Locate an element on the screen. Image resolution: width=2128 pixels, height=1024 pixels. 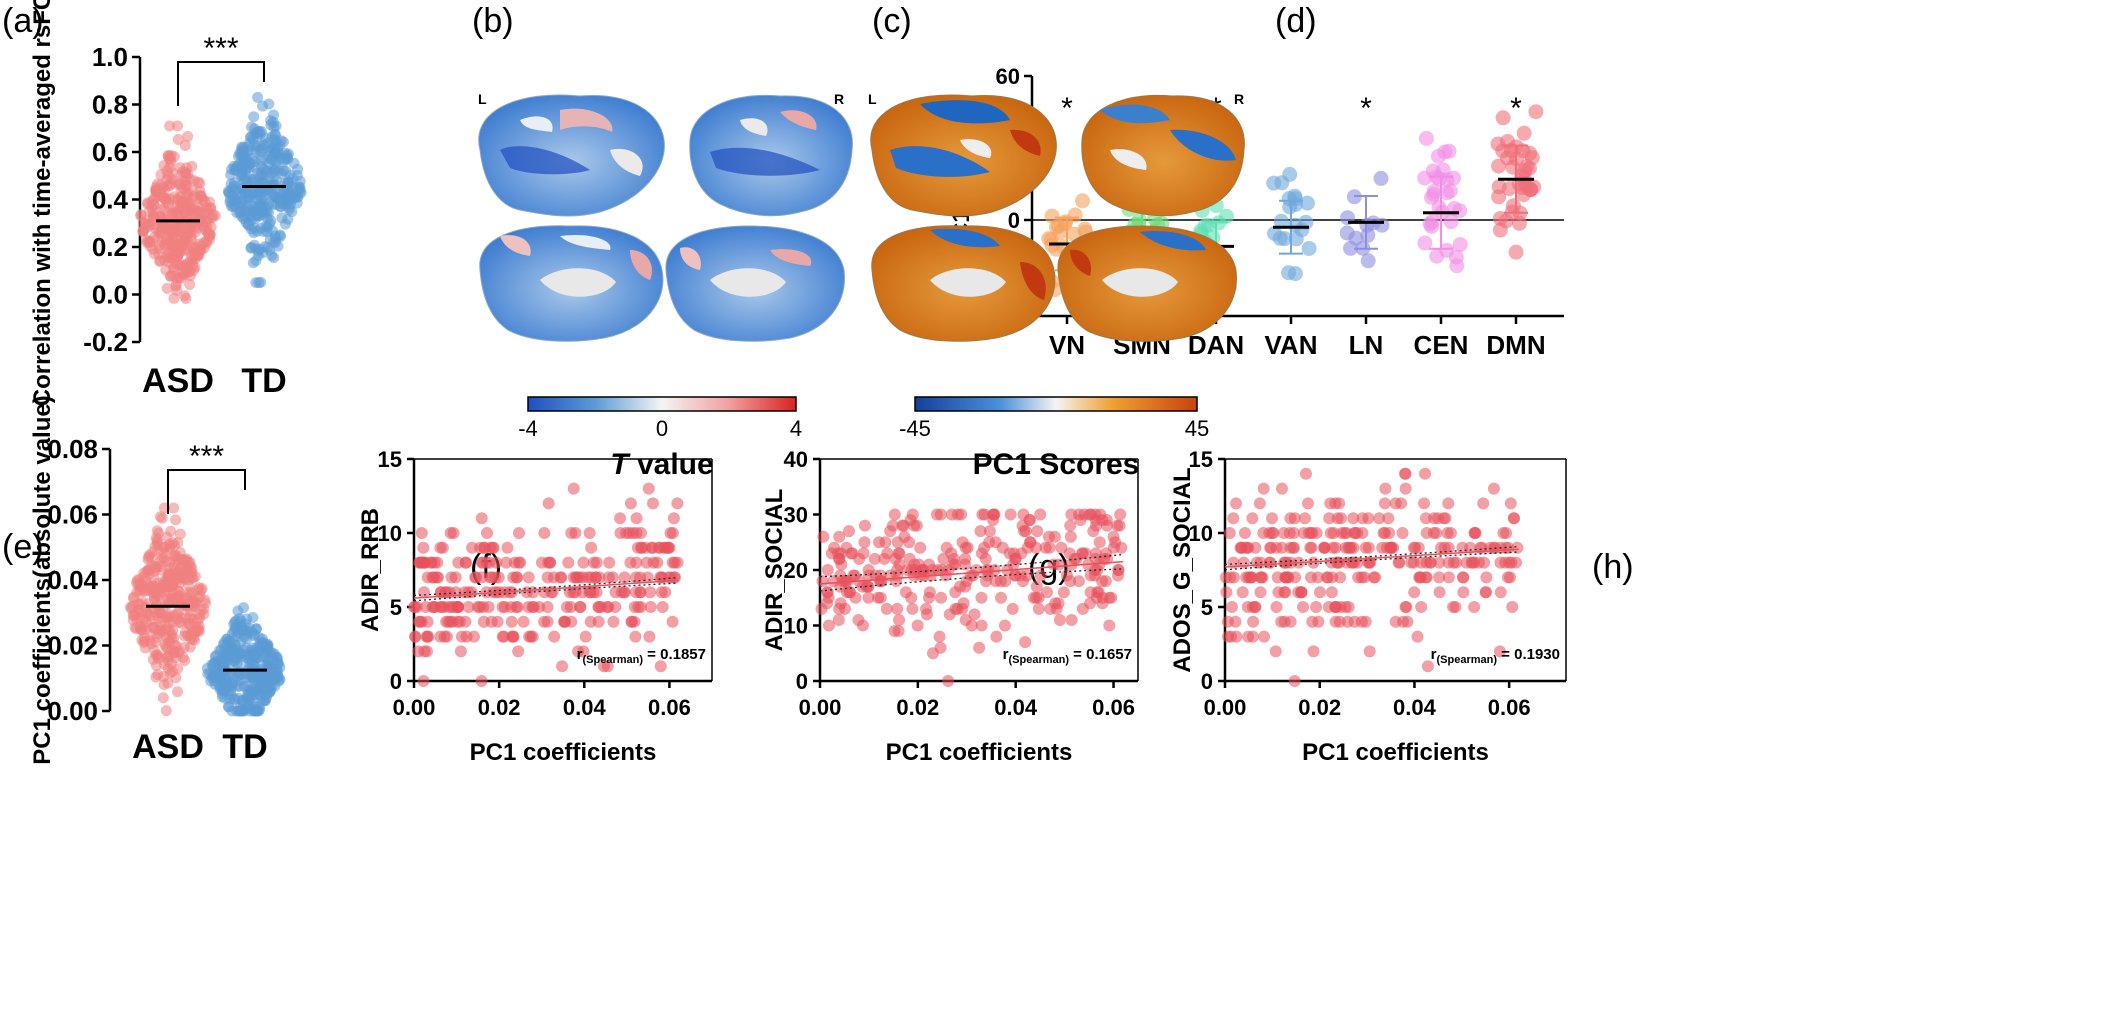
y-tick-label-e: 0.06 is located at coordinates (72, 515).